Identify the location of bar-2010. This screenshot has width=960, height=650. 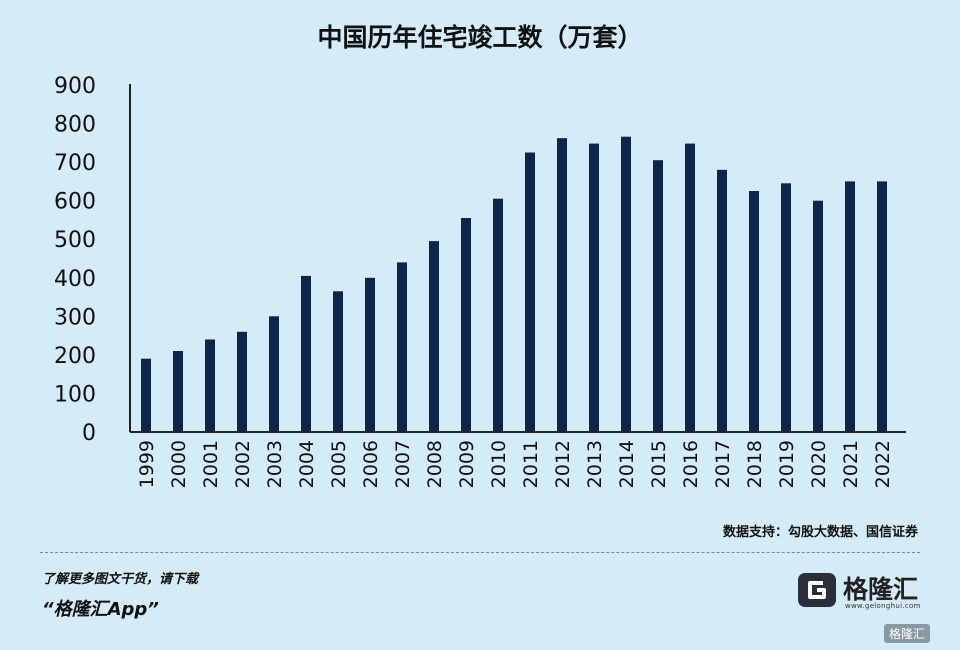
(498, 315).